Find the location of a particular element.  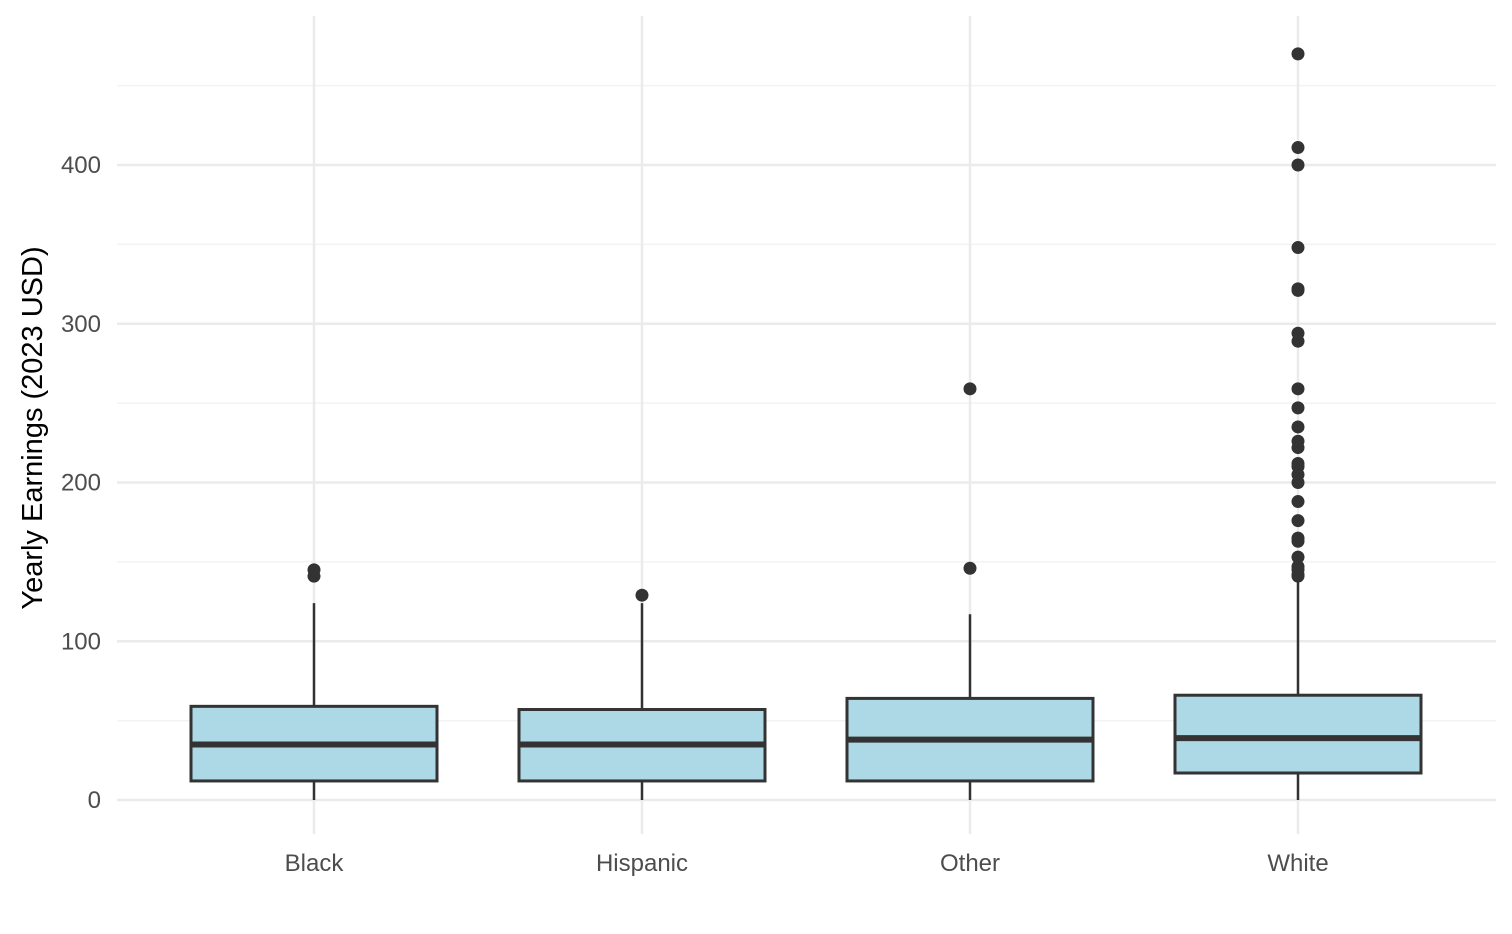

box-black is located at coordinates (314, 681).